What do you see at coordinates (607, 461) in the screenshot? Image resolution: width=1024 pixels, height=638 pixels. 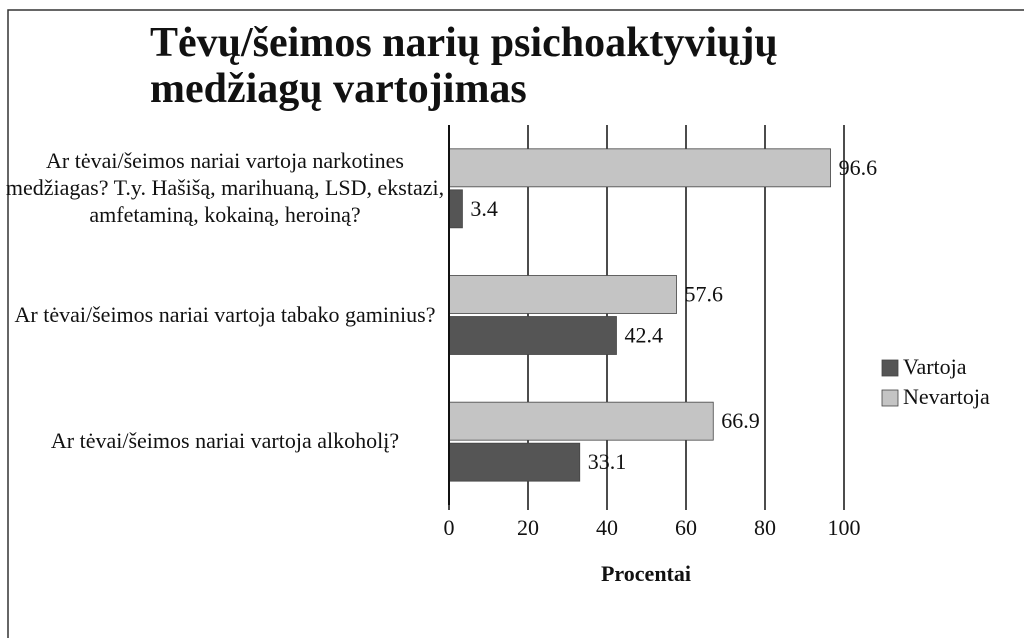 I see `data-label: 33.1` at bounding box center [607, 461].